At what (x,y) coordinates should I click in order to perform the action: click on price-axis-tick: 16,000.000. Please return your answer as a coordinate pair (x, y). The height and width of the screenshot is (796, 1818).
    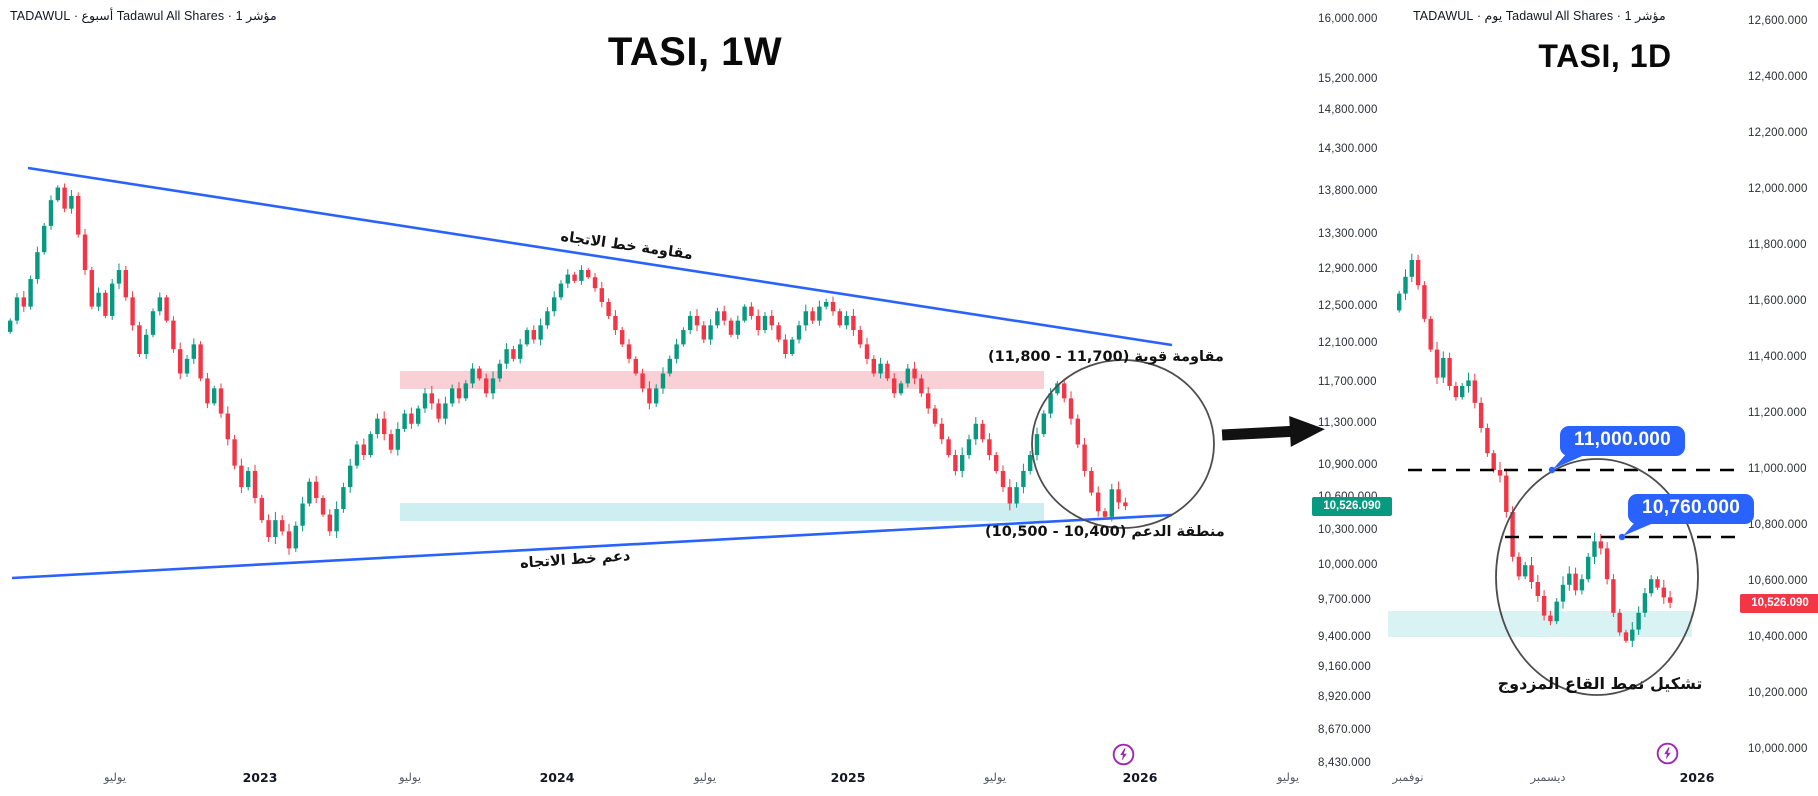
    Looking at the image, I should click on (1348, 19).